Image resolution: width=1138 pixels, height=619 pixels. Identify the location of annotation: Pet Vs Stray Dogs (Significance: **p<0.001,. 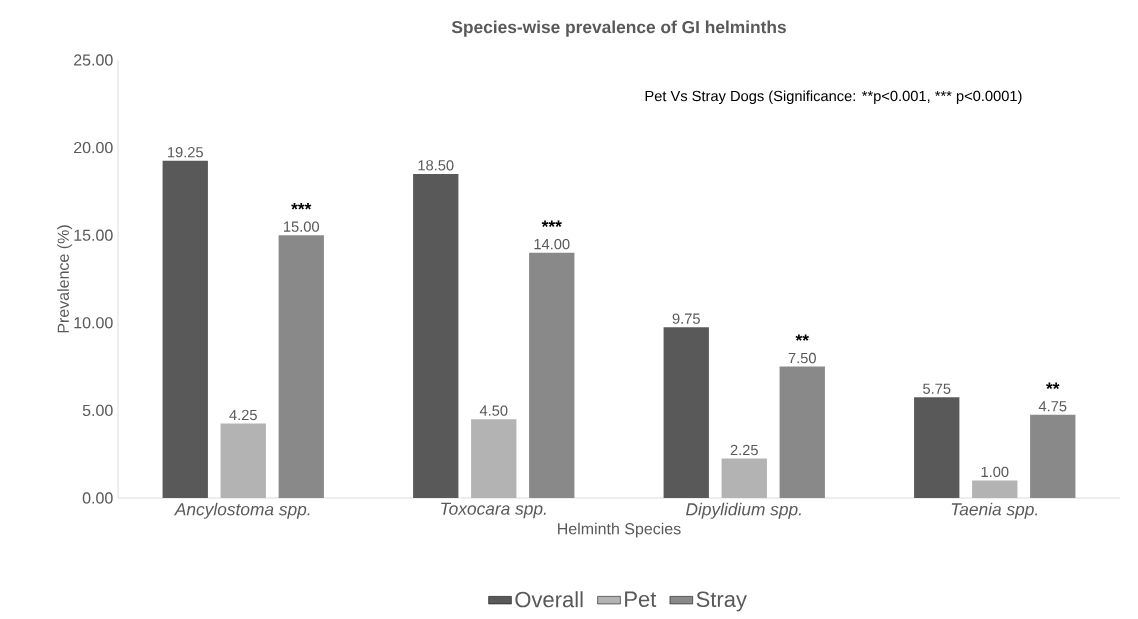
(787, 97).